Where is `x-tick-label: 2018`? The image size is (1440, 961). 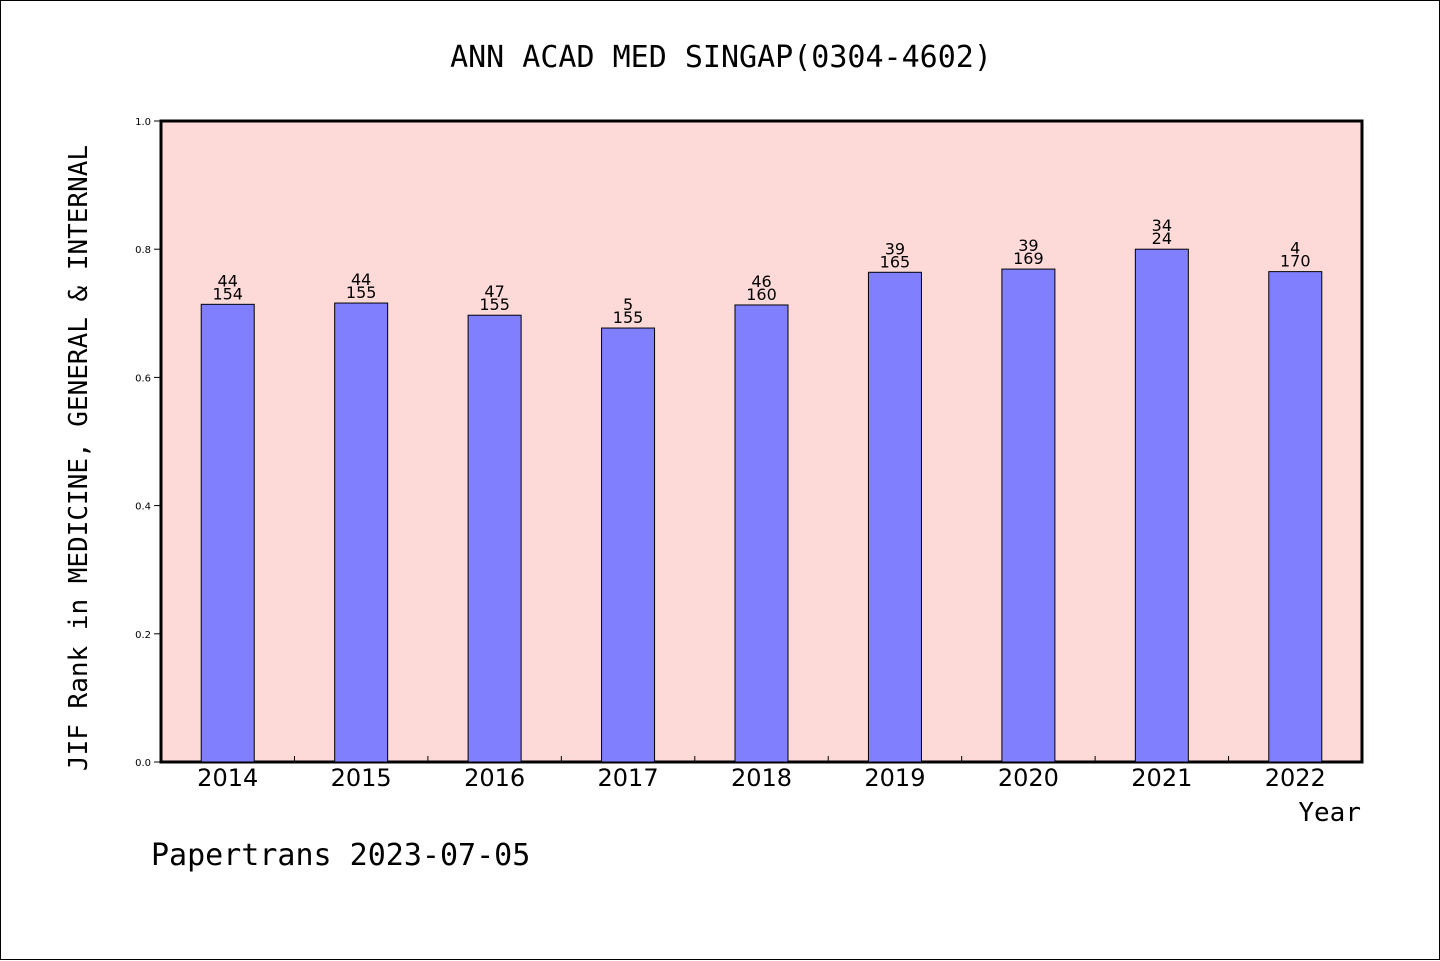
x-tick-label: 2018 is located at coordinates (761, 778).